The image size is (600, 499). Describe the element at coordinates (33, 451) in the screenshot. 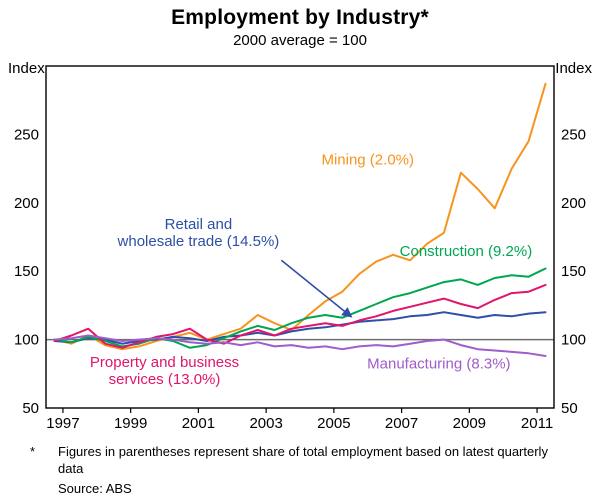

I see `footnote-marker: *` at that location.